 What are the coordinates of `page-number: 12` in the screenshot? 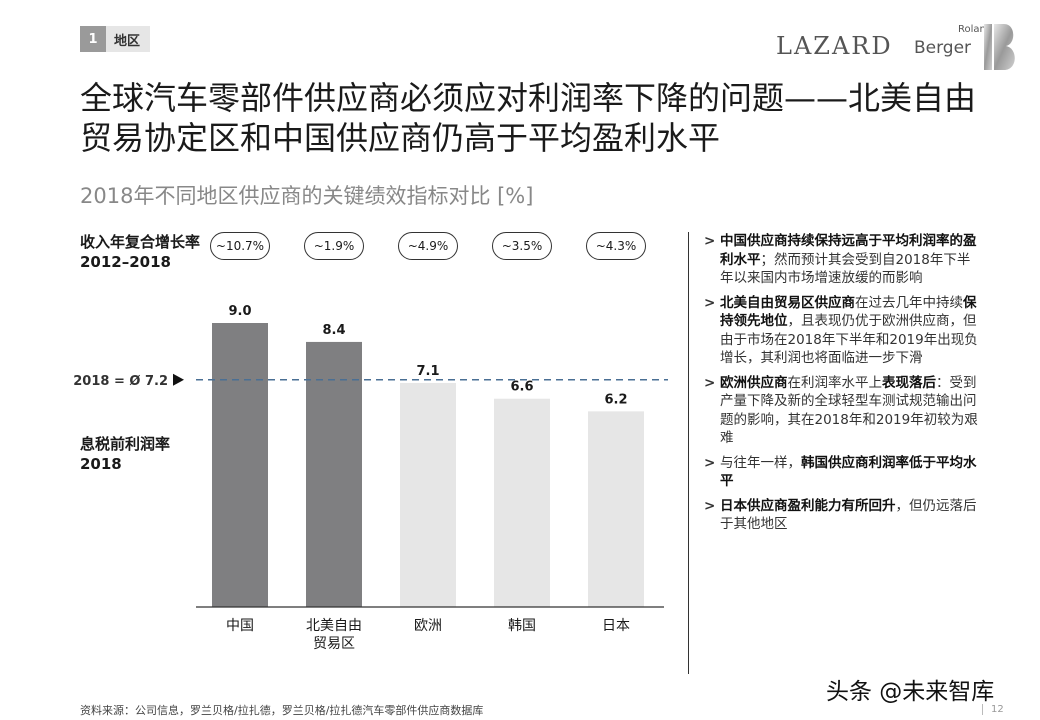 It's located at (993, 709).